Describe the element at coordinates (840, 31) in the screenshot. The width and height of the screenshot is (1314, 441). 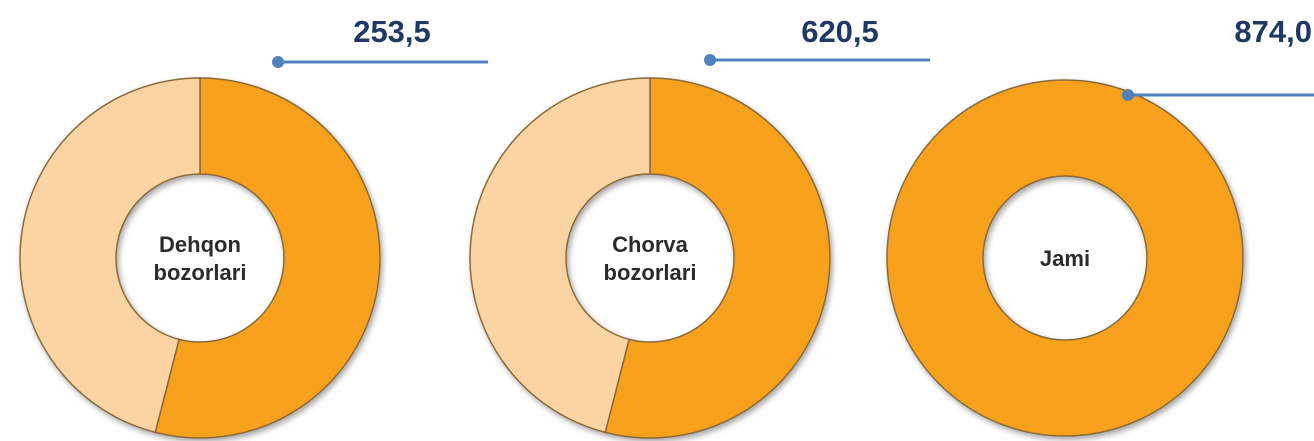
I see `total-label: 620,5` at that location.